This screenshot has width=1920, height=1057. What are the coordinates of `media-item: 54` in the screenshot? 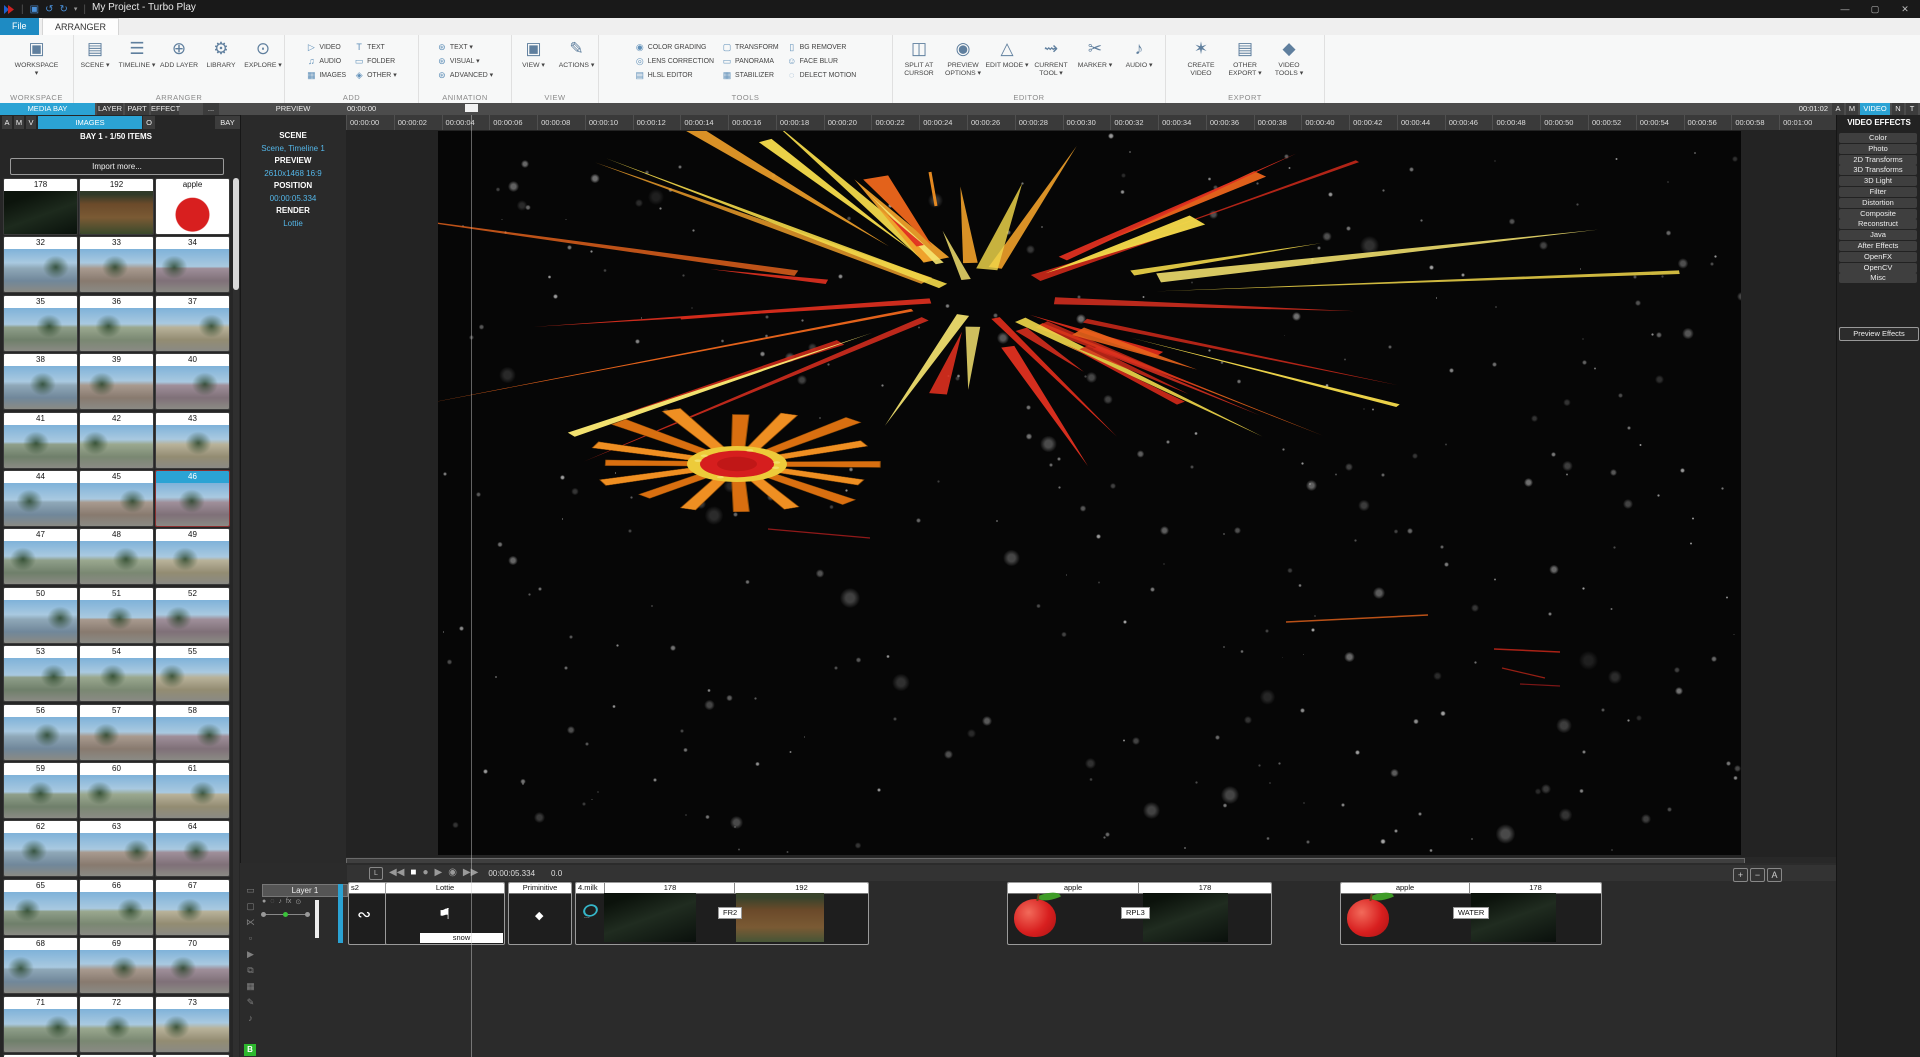 It's located at (116, 674).